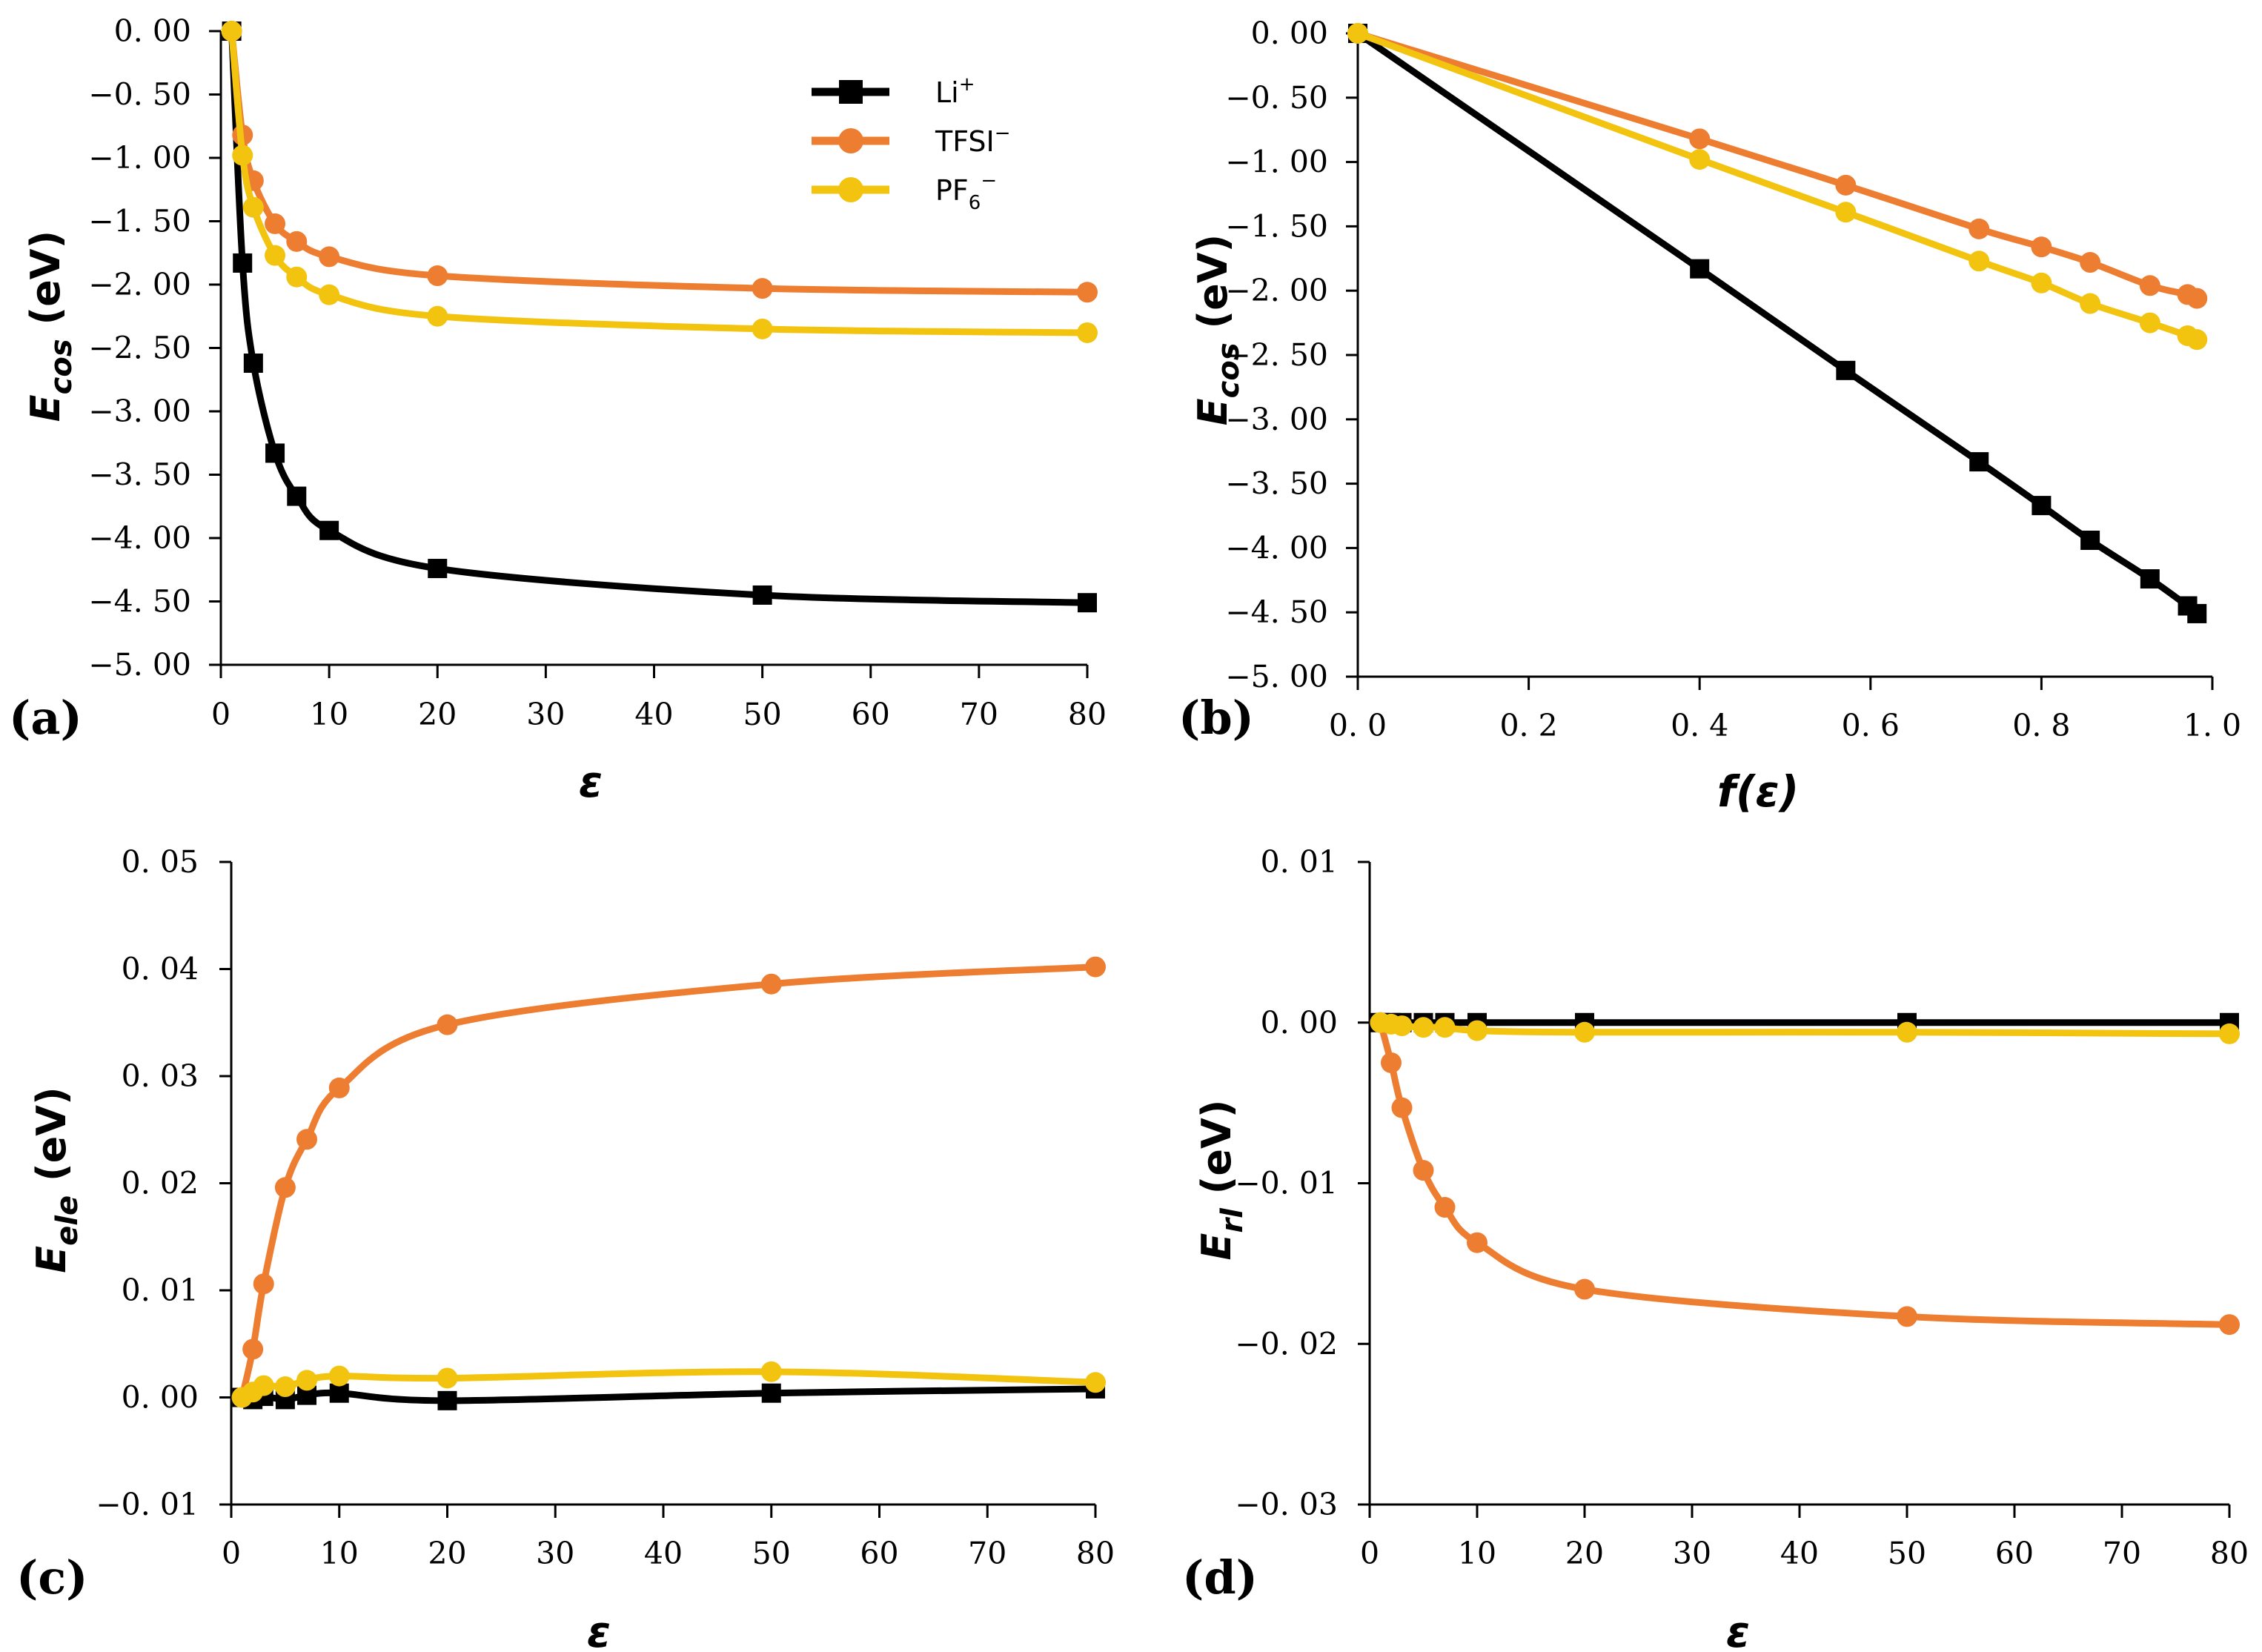 The image size is (2262, 1652). What do you see at coordinates (1286, 1504) in the screenshot?
I see `y-tick-label: −0. 03` at bounding box center [1286, 1504].